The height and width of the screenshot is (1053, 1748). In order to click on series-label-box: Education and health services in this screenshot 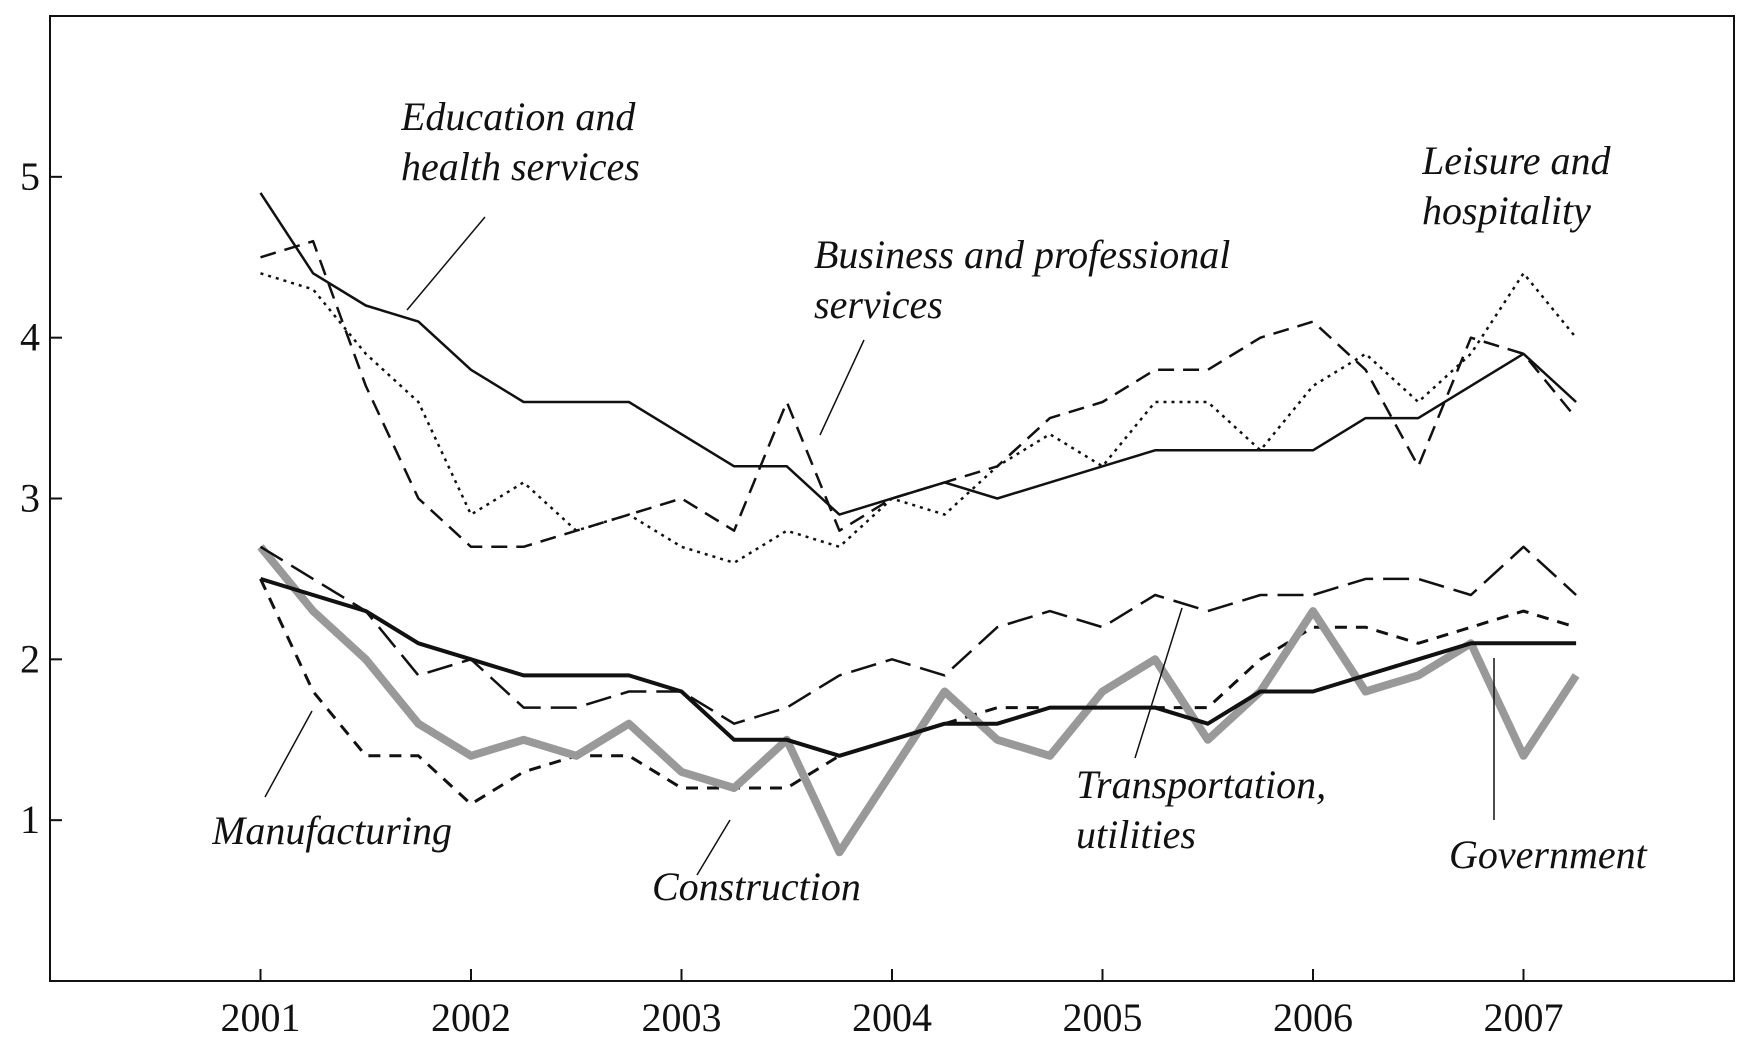, I will do `click(520, 141)`.